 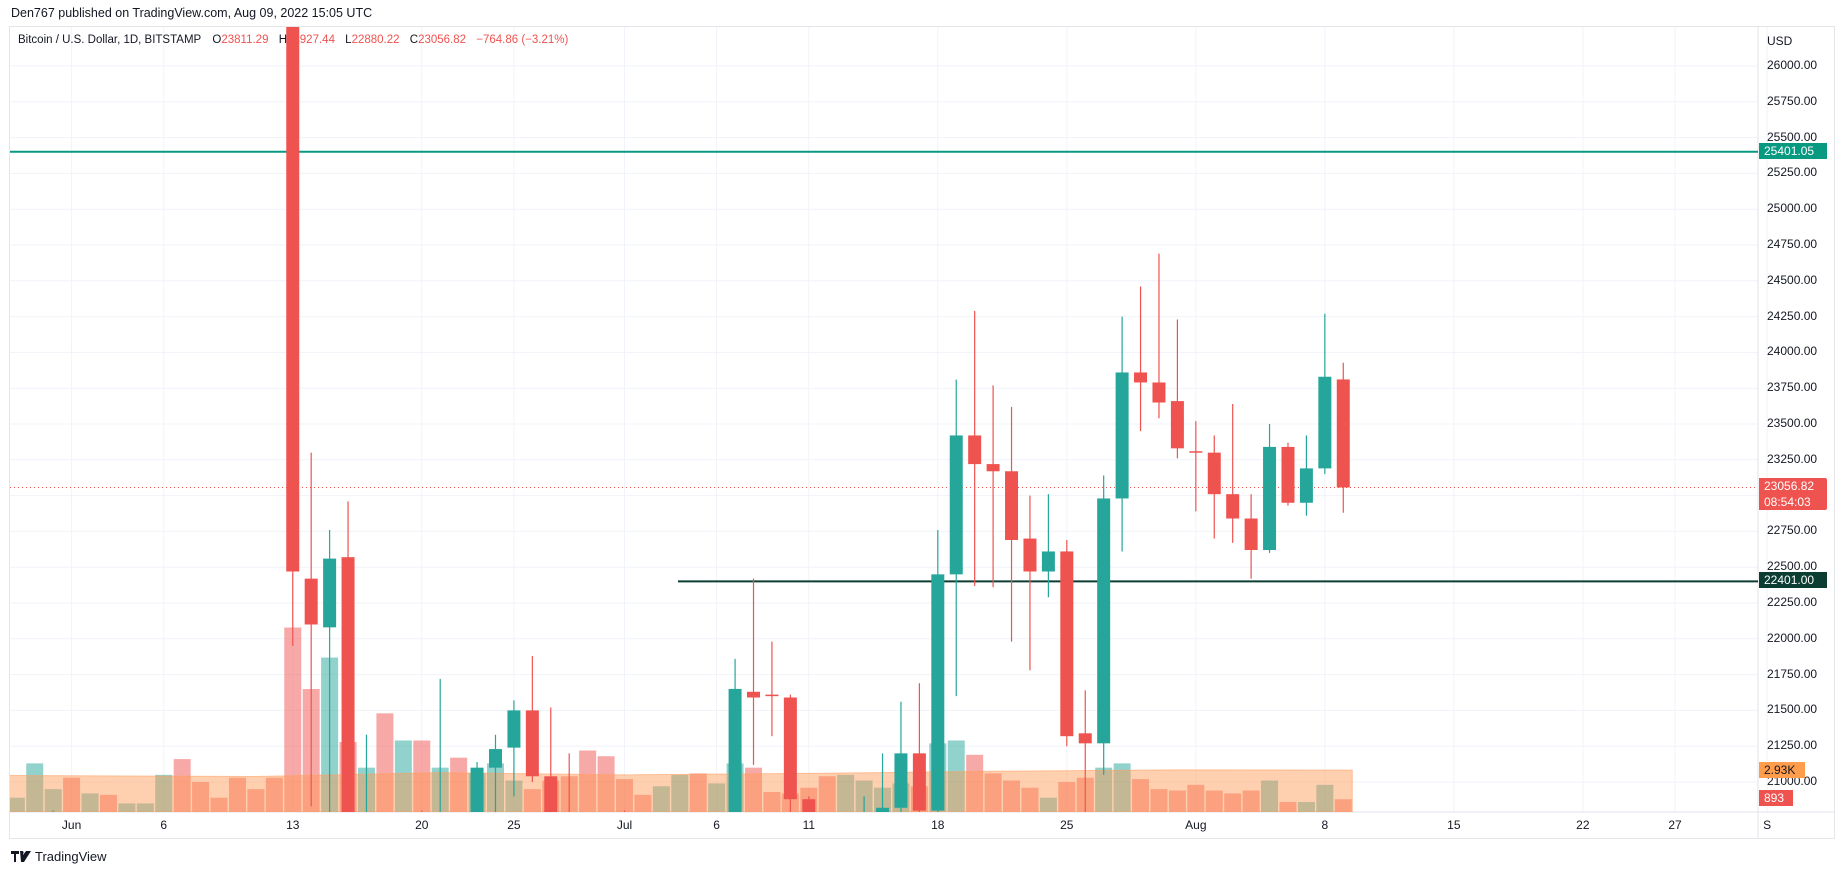 I want to click on price-tick: 25750.00, so click(x=1792, y=100).